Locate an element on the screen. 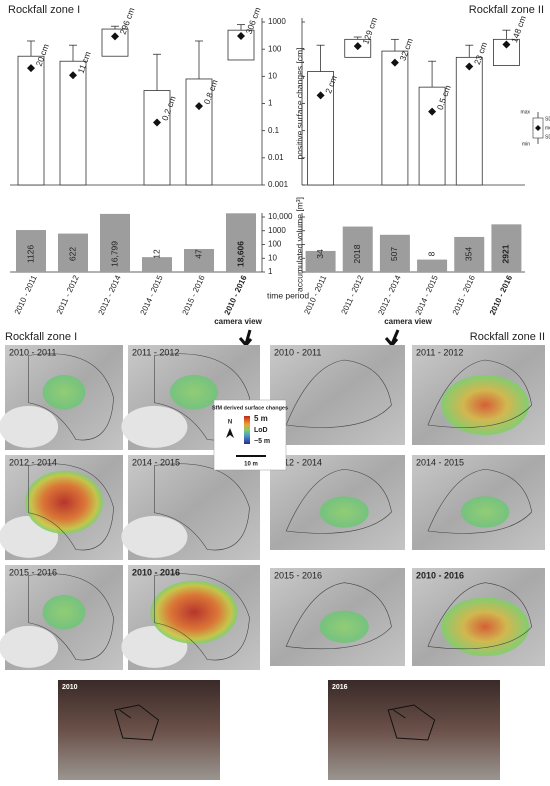 The image size is (550, 786). north-label: N is located at coordinates (230, 423).